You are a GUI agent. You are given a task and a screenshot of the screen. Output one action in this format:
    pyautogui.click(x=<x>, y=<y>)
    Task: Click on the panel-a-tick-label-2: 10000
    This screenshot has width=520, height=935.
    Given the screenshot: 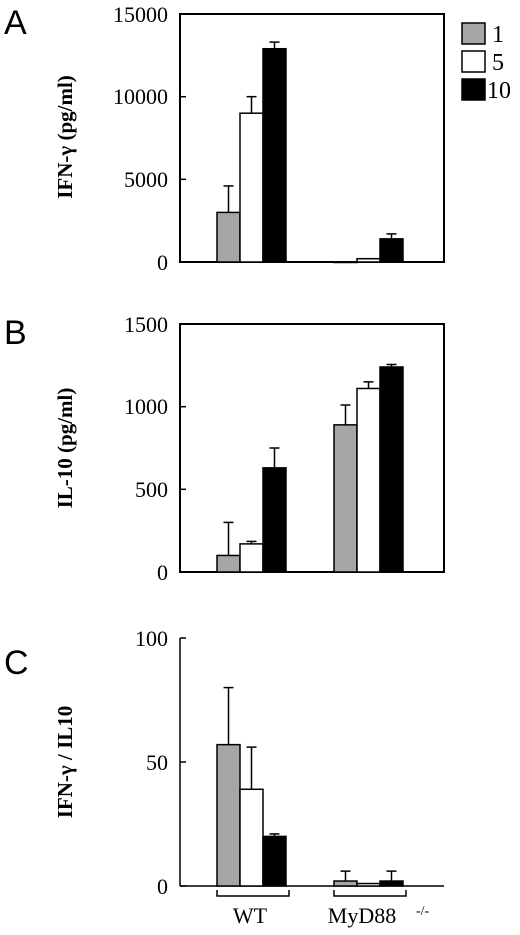 What is the action you would take?
    pyautogui.click(x=140, y=96)
    